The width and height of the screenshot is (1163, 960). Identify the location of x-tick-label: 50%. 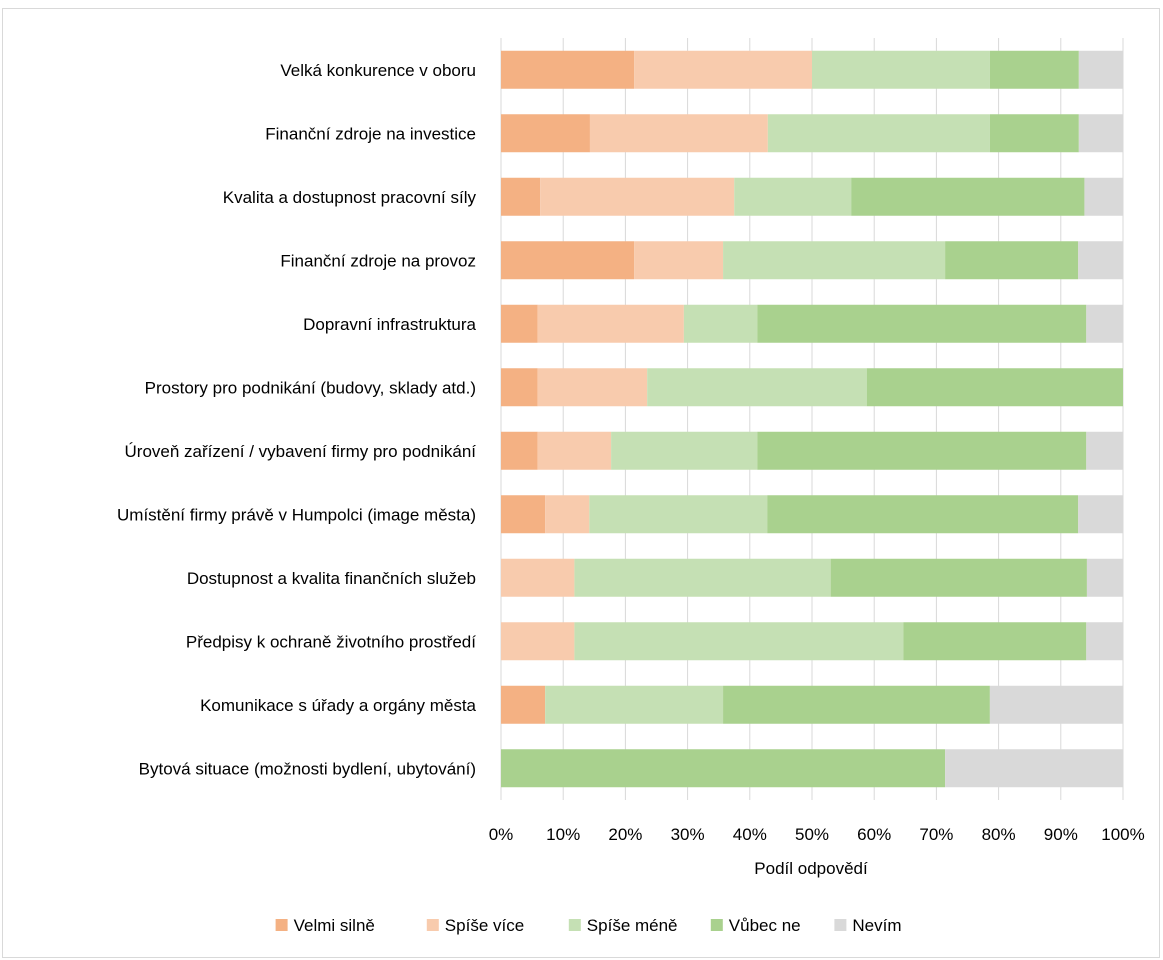
(812, 834).